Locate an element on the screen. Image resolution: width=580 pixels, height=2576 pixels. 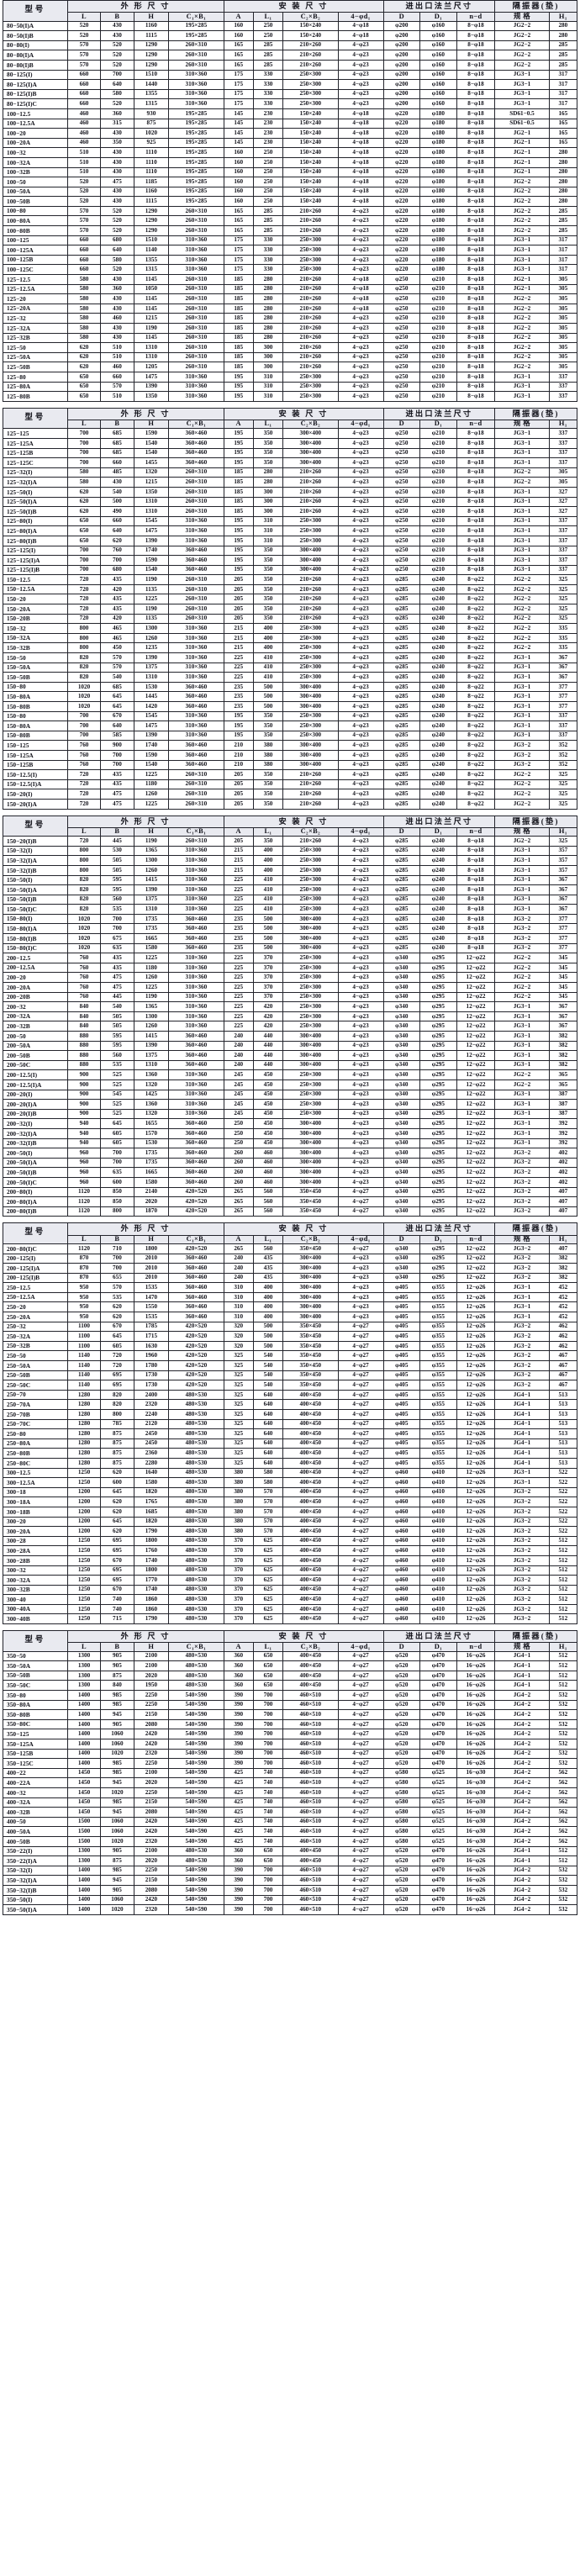
column-header-model: 型号 is located at coordinates (35, 11).